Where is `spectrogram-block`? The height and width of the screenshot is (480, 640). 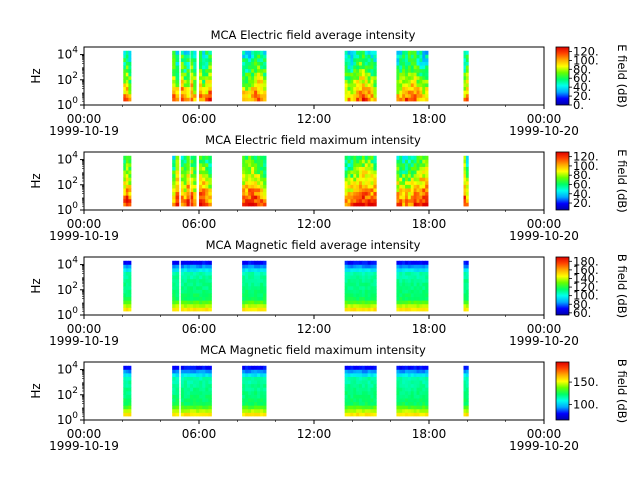 spectrogram-block is located at coordinates (127, 181).